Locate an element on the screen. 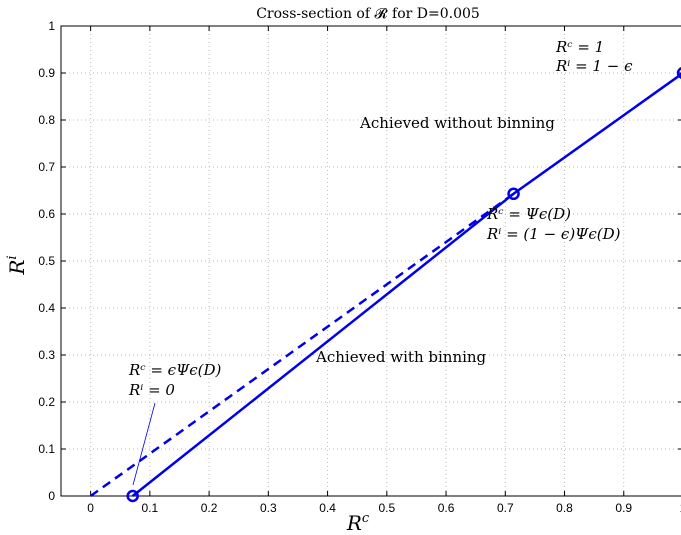 Image resolution: width=681 pixels, height=535 pixels. y-tick-label: 0.3 is located at coordinates (46, 355).